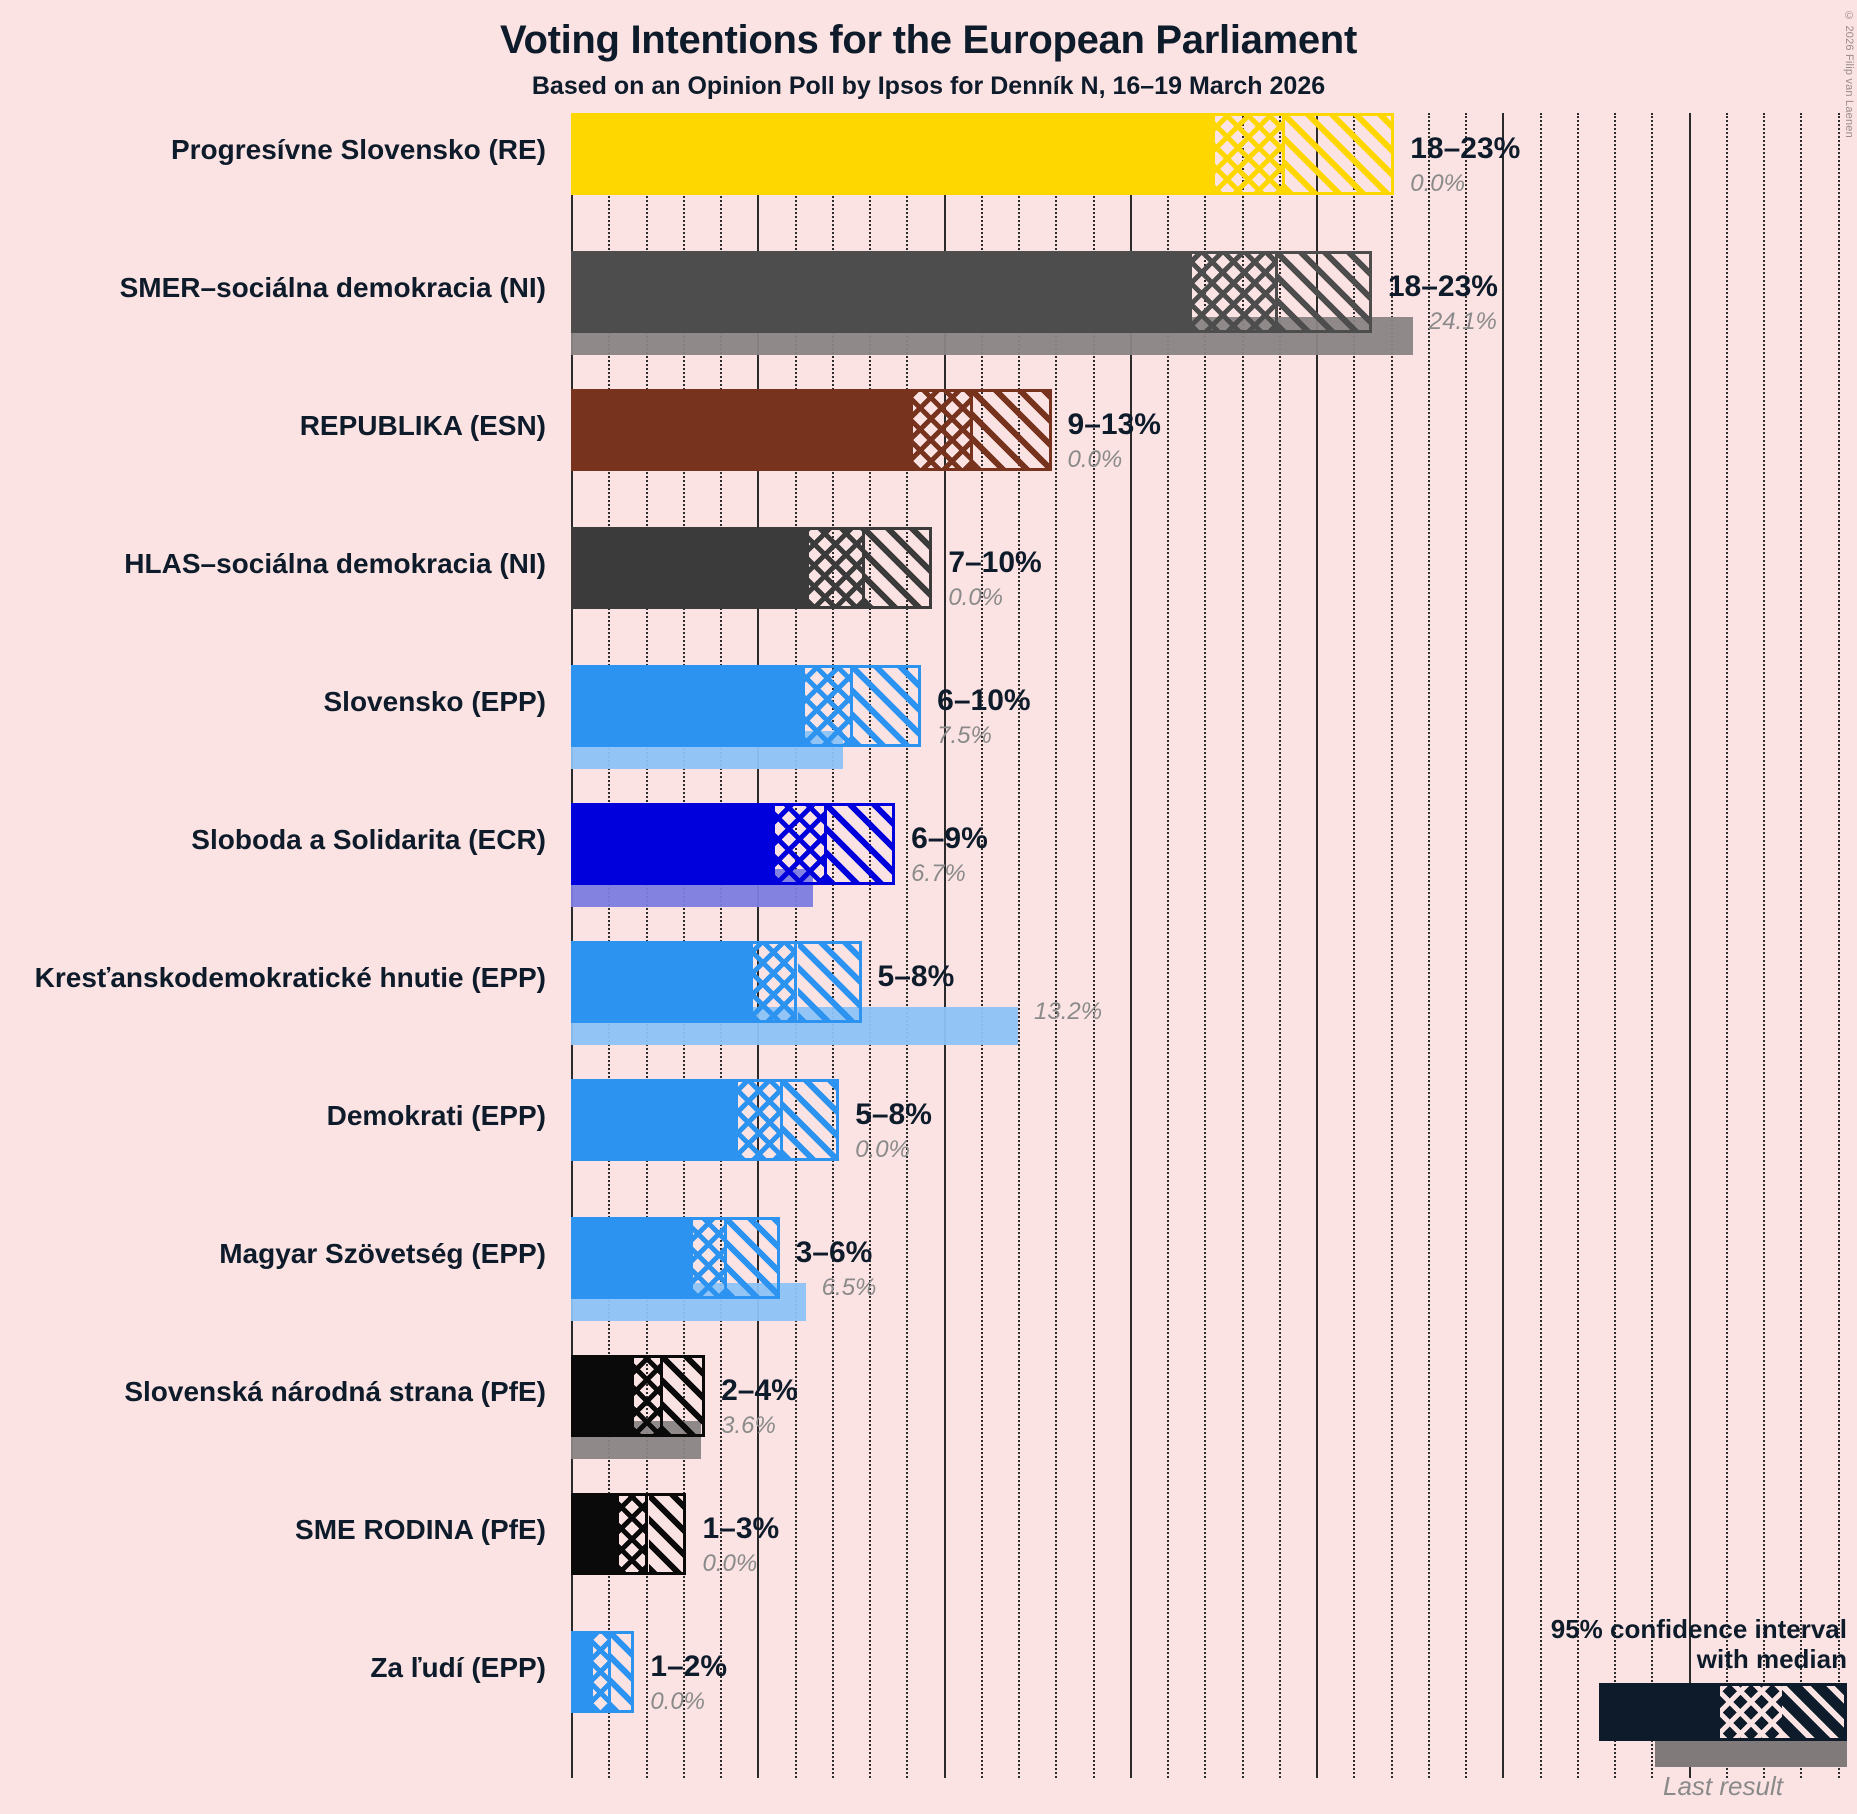  I want to click on chart-row: SMER–sociálna demokracia (NI) 18–23% 24.1%, so click(928, 303).